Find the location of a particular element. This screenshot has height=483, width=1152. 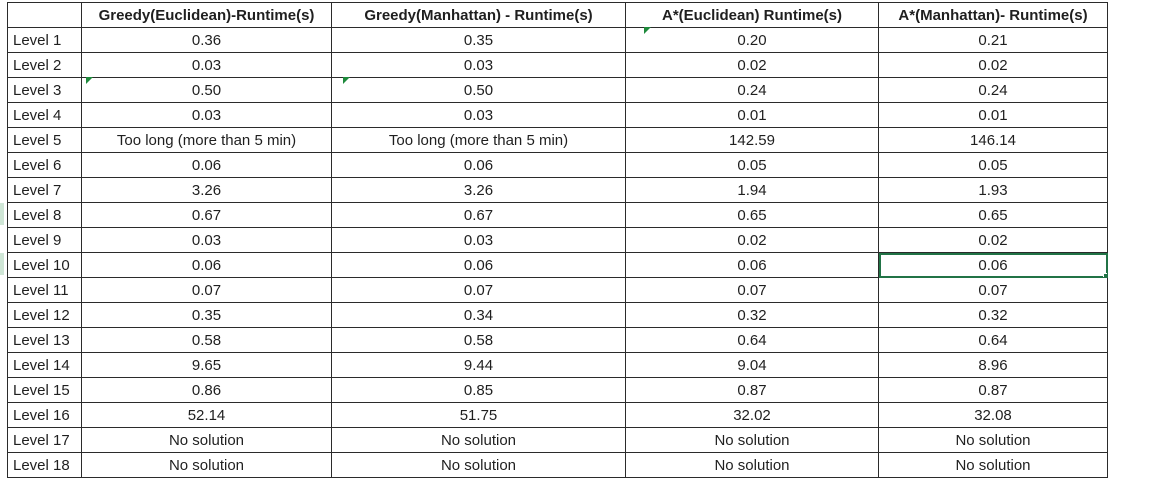

column-header-astar-manhattan: A*(Manhattan)- Runtime(s) is located at coordinates (993, 15).